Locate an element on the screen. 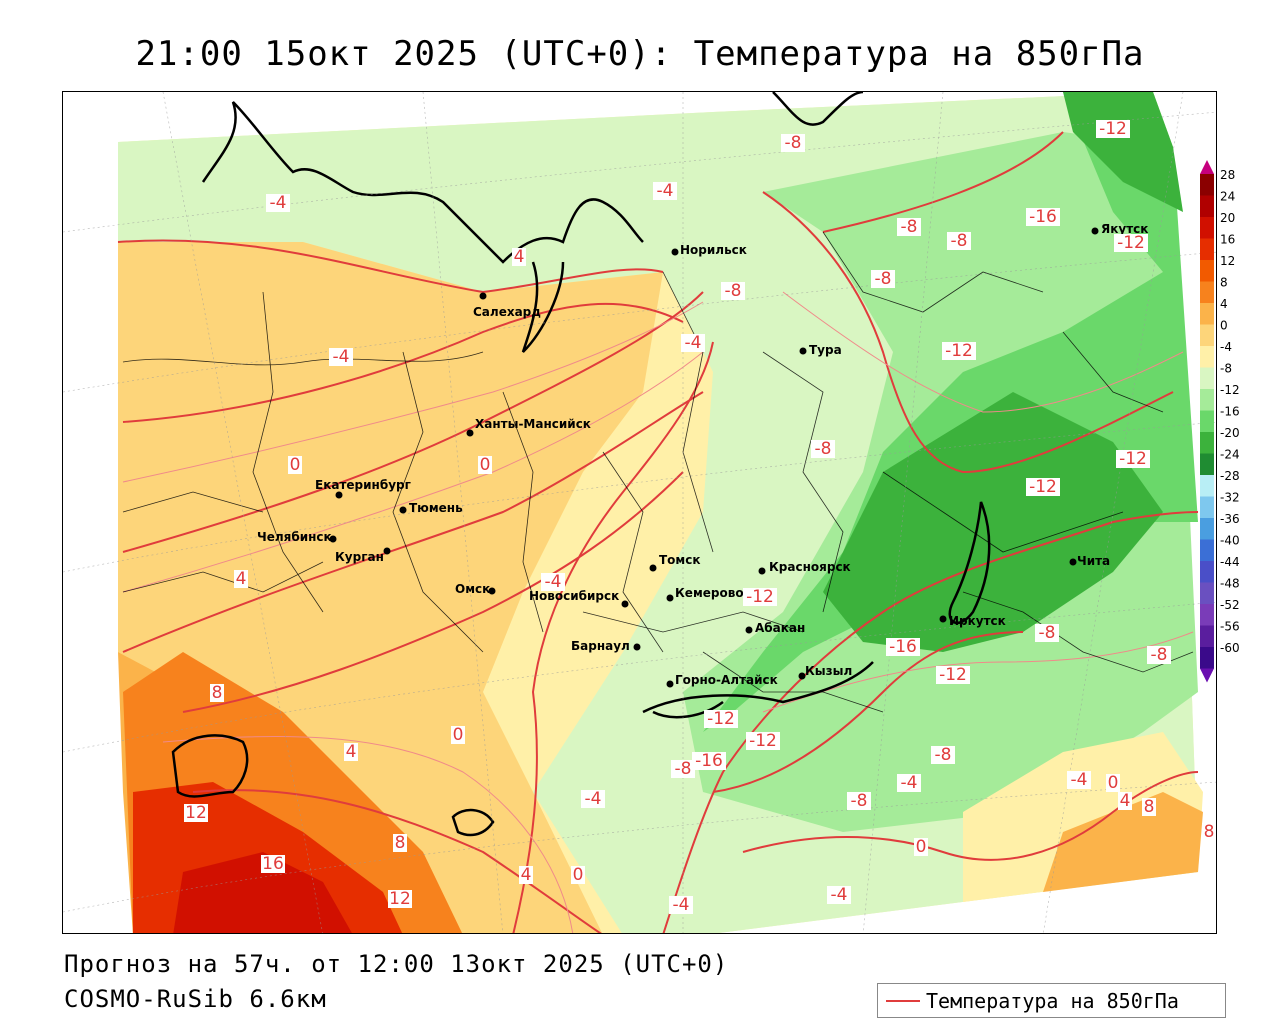 This screenshot has height=1024, width=1280. colorbar-tick-label: -8 is located at coordinates (1226, 369).